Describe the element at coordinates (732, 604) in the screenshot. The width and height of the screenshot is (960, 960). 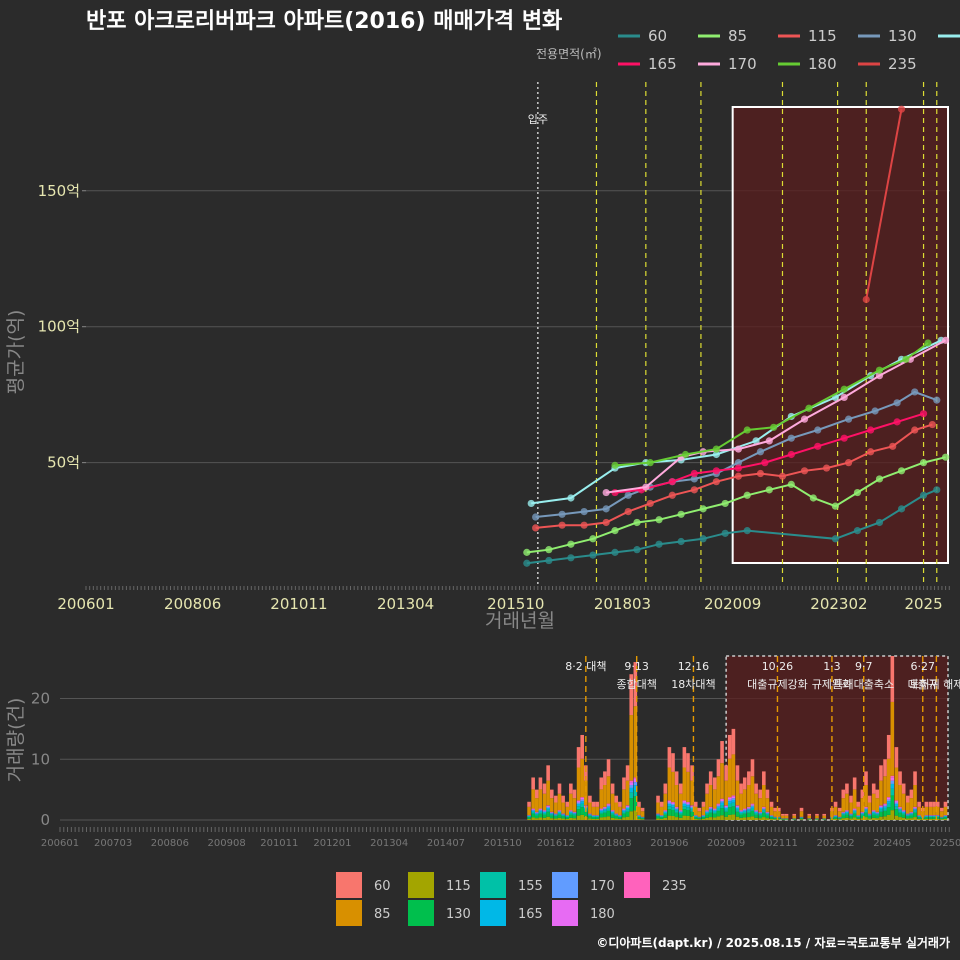
I see `price-x-tick-6: 202009` at that location.